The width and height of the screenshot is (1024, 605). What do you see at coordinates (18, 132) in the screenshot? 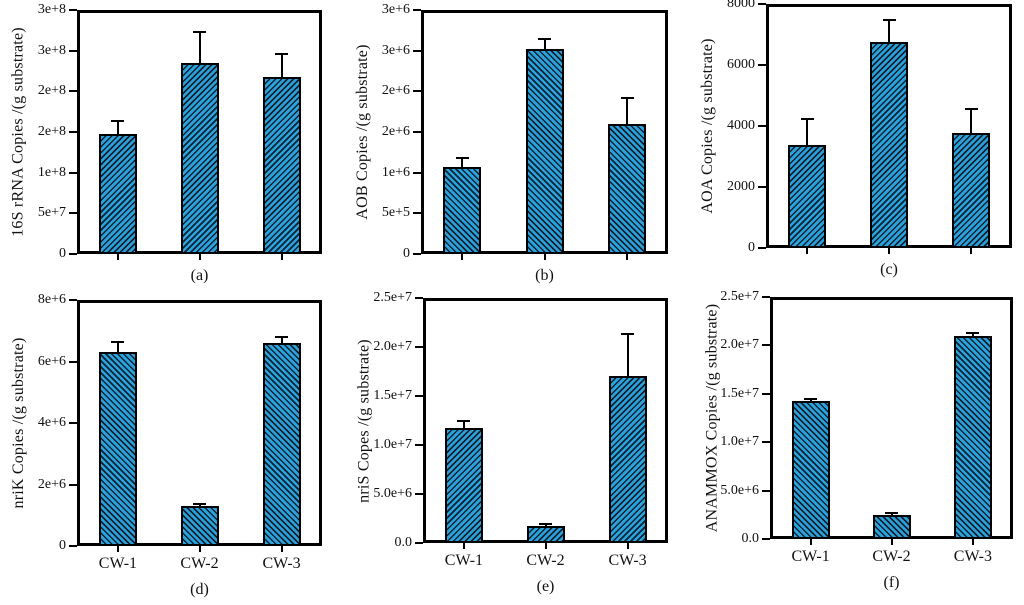
I see `y-axis-label: 16S rRNA Copies /(g substrate)` at bounding box center [18, 132].